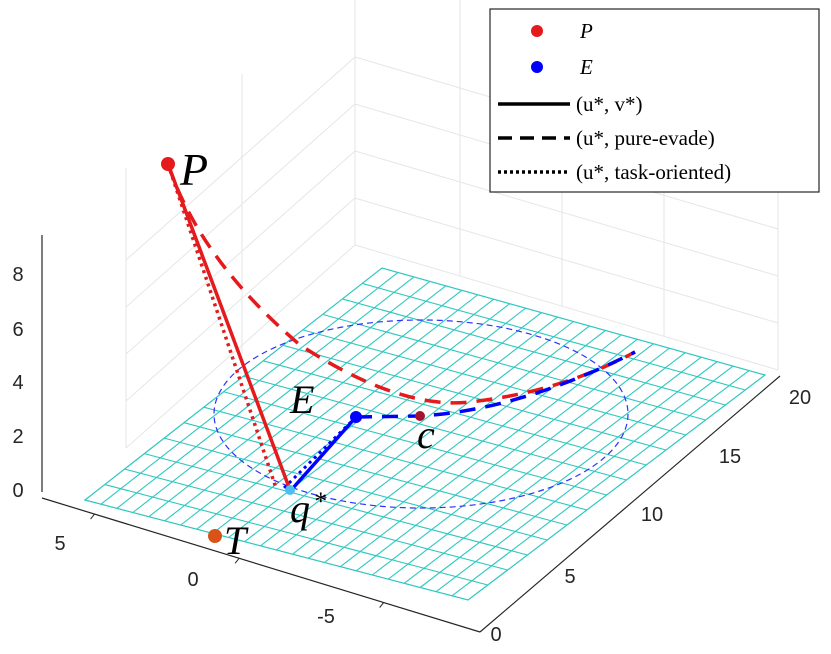 The width and height of the screenshot is (831, 654). What do you see at coordinates (800, 398) in the screenshot?
I see `y-tick-label: 20` at bounding box center [800, 398].